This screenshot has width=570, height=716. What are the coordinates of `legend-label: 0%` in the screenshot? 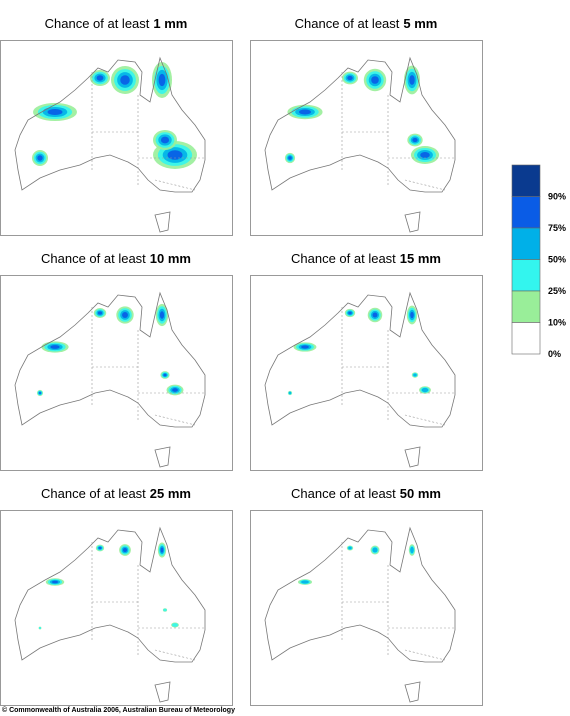 It's located at (554, 354).